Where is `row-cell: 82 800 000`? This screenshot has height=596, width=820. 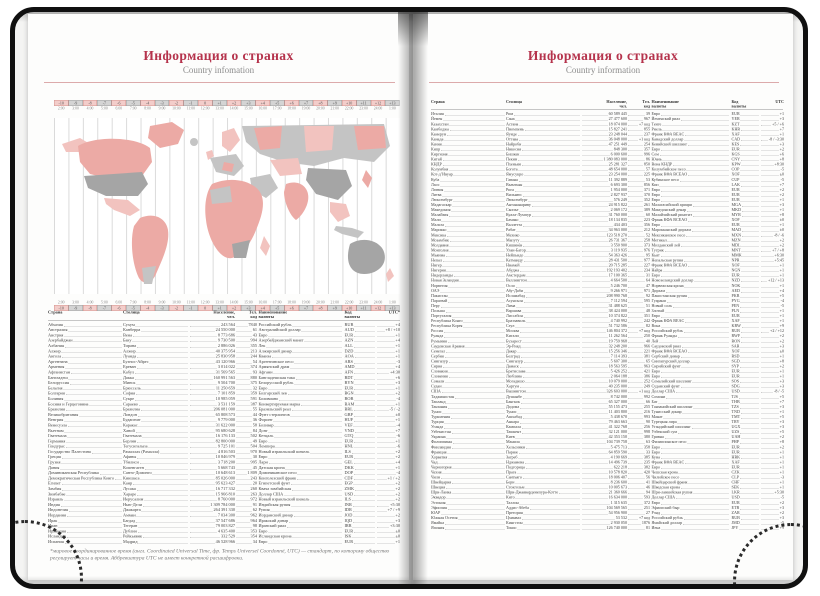
row-cell: 82 800 000 is located at coordinates (212, 440).